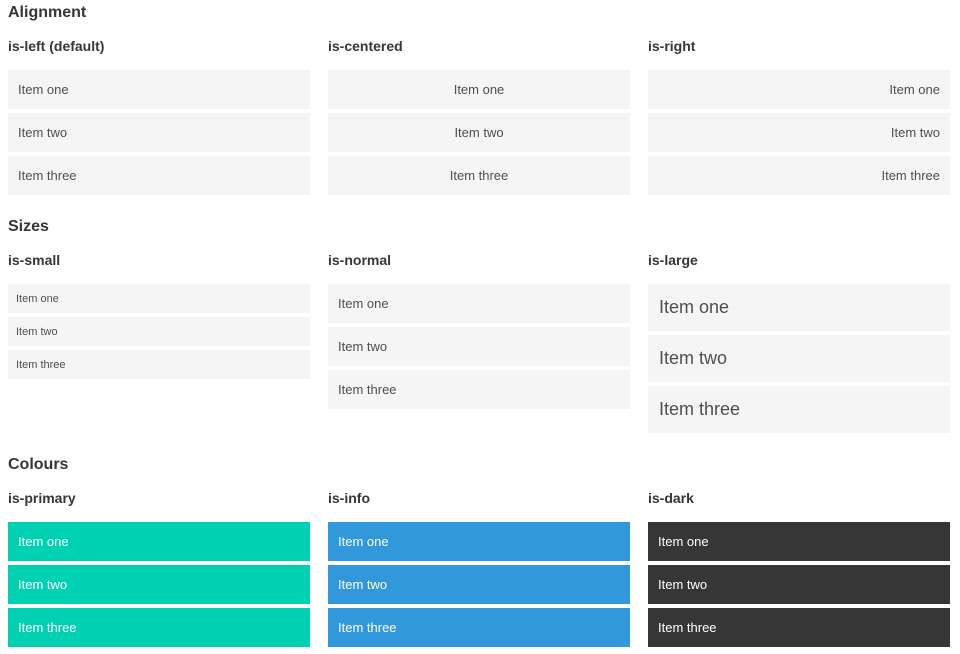 This screenshot has height=654, width=960. What do you see at coordinates (34, 260) in the screenshot?
I see `group-title: is-small` at bounding box center [34, 260].